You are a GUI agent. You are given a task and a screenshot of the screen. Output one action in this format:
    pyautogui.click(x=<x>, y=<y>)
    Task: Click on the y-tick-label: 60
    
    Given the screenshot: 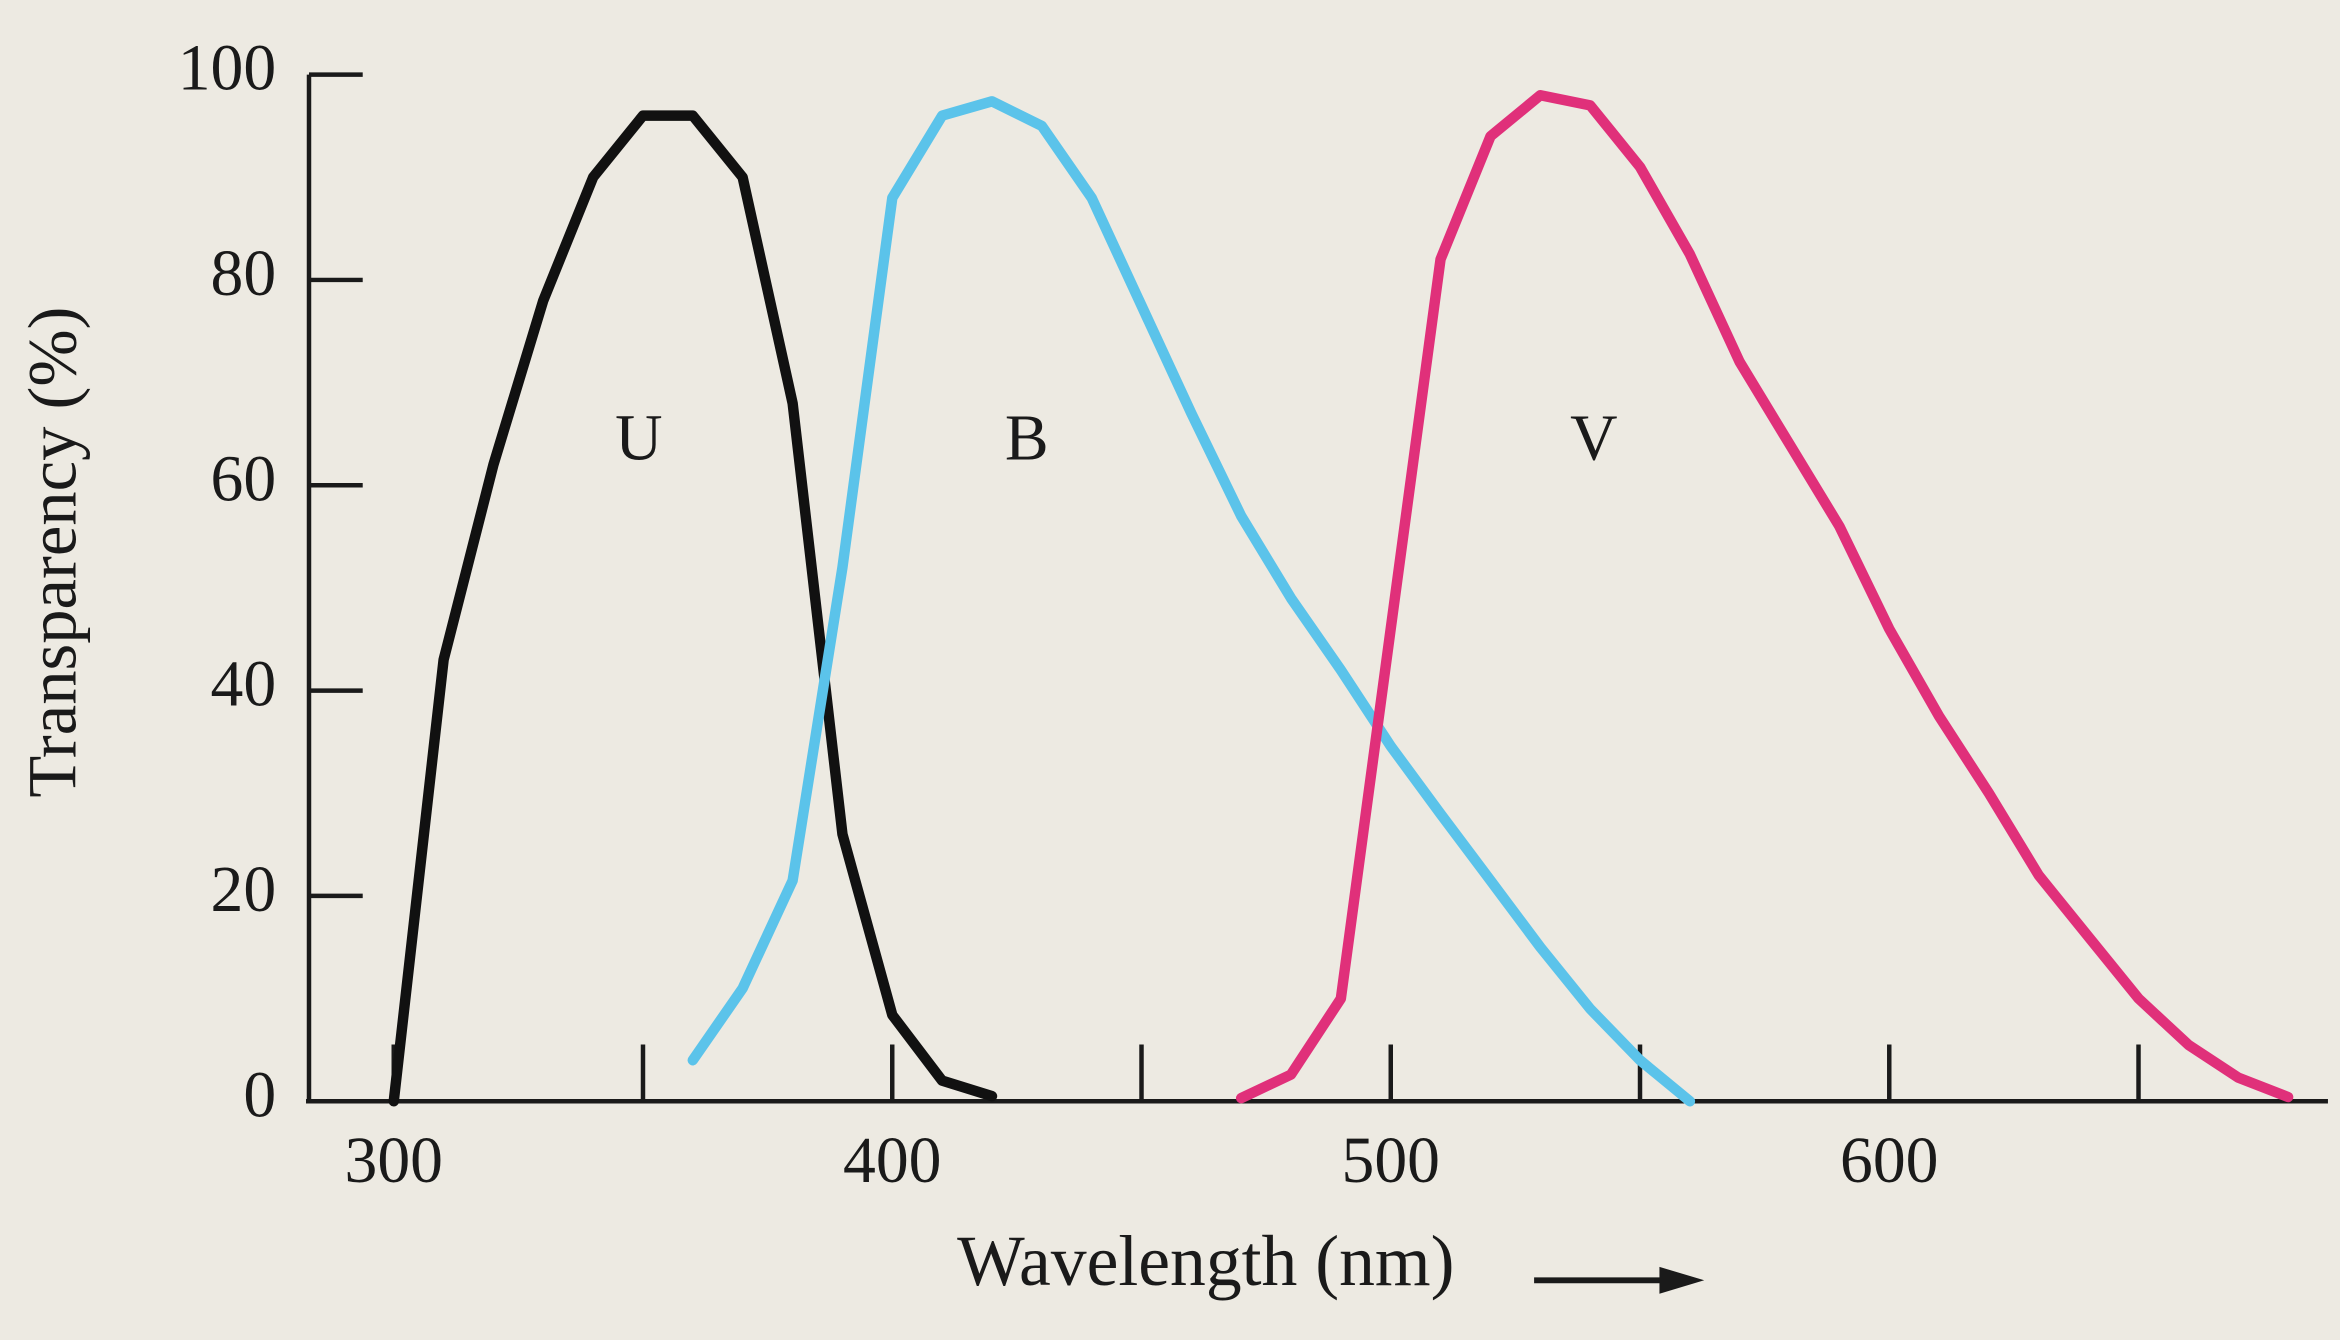 What is the action you would take?
    pyautogui.click(x=244, y=478)
    